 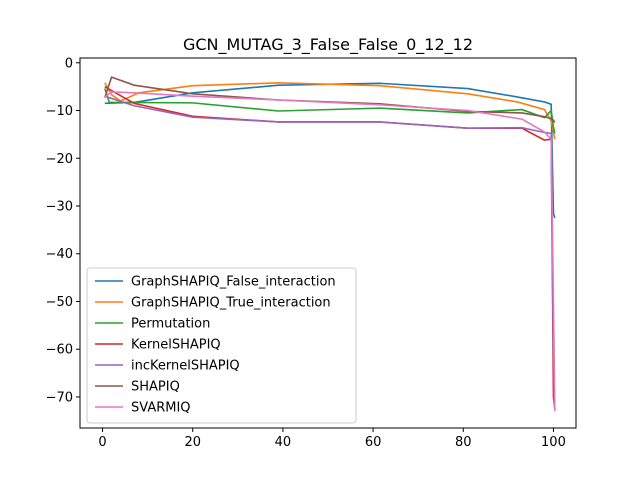 I want to click on y-axis: 0 −10 −20 −30 −40 −50 −60 −70, so click(x=63, y=230).